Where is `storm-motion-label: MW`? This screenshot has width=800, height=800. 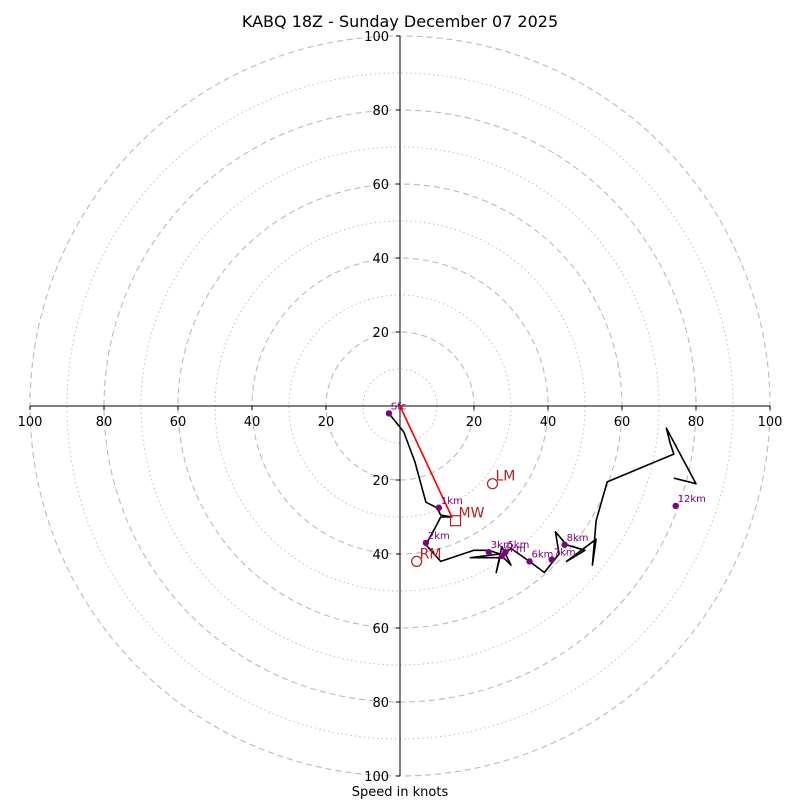
storm-motion-label: MW is located at coordinates (472, 514).